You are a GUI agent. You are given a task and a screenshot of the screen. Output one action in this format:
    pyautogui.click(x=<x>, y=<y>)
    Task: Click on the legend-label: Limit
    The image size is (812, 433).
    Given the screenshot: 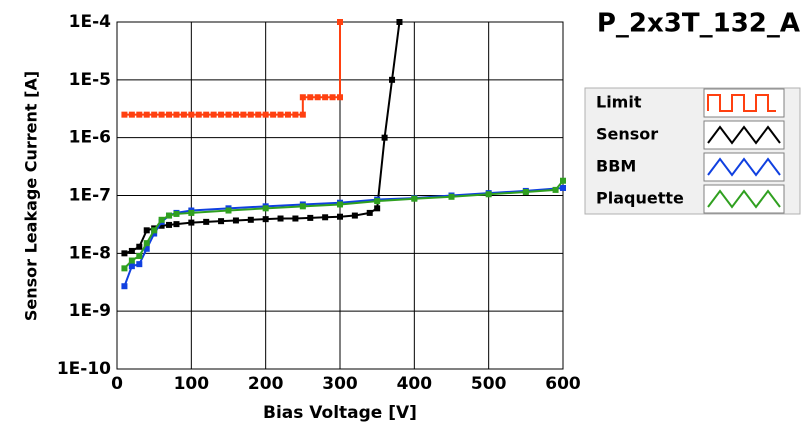 What is the action you would take?
    pyautogui.click(x=619, y=102)
    